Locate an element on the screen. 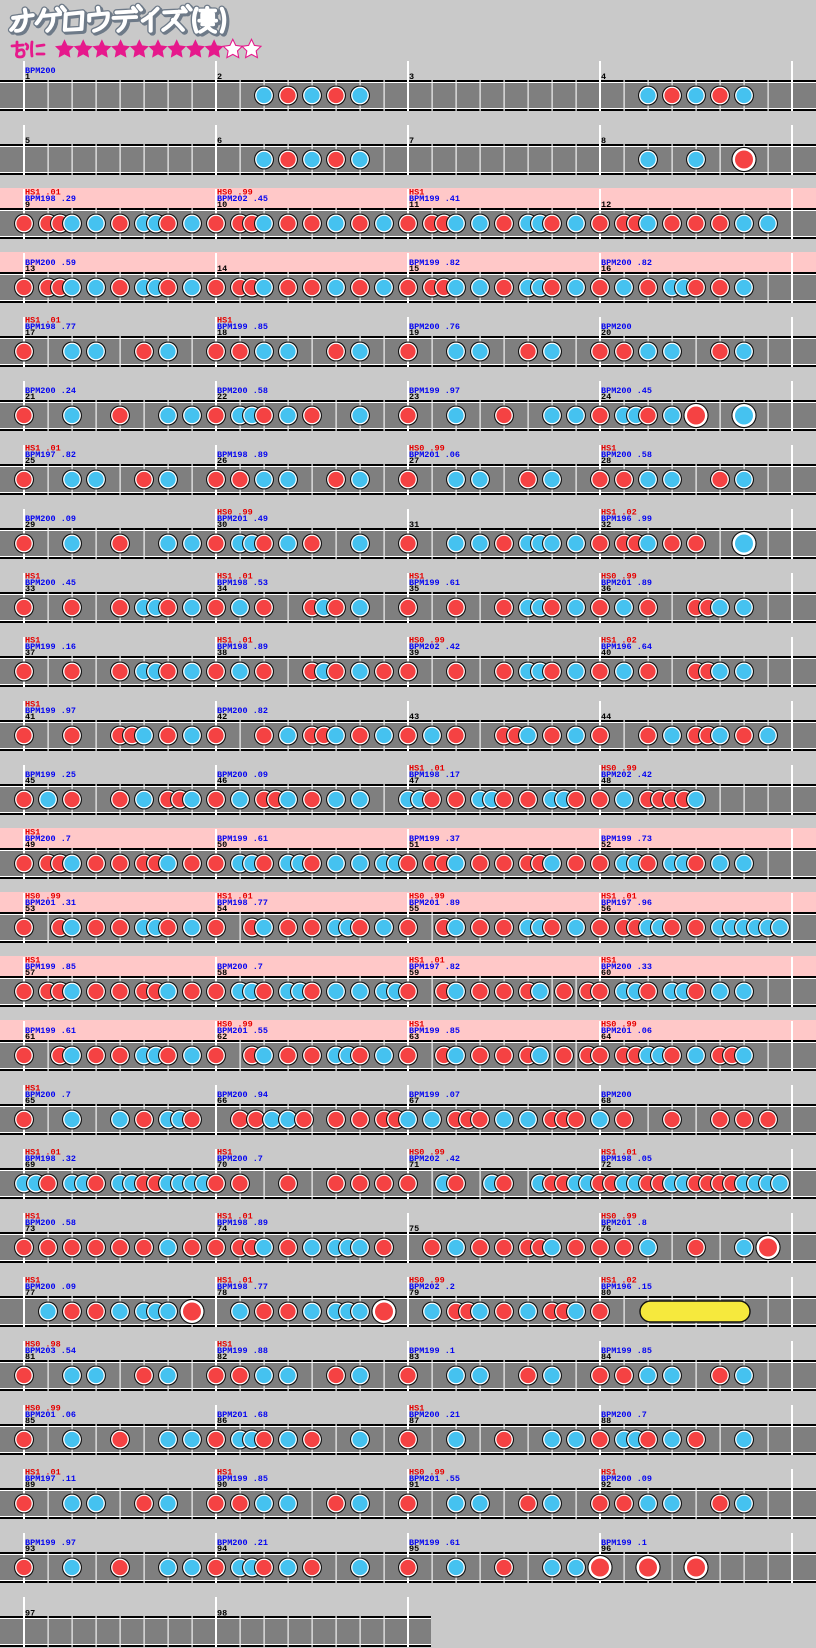  svg-text: BPM198 .53 is located at coordinates (242, 583).